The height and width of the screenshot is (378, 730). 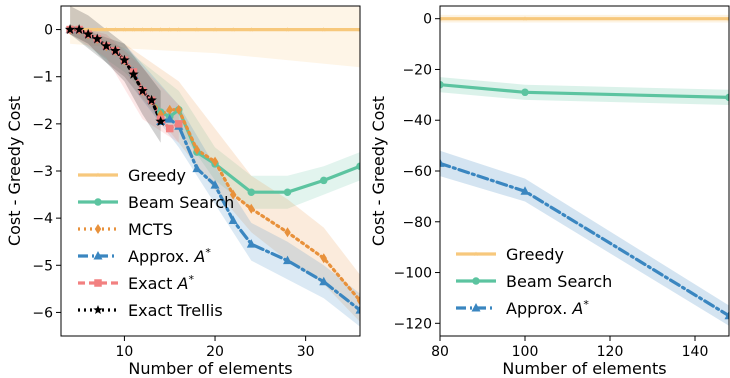 What do you see at coordinates (42, 78) in the screenshot?
I see `y-tick-label: −1` at bounding box center [42, 78].